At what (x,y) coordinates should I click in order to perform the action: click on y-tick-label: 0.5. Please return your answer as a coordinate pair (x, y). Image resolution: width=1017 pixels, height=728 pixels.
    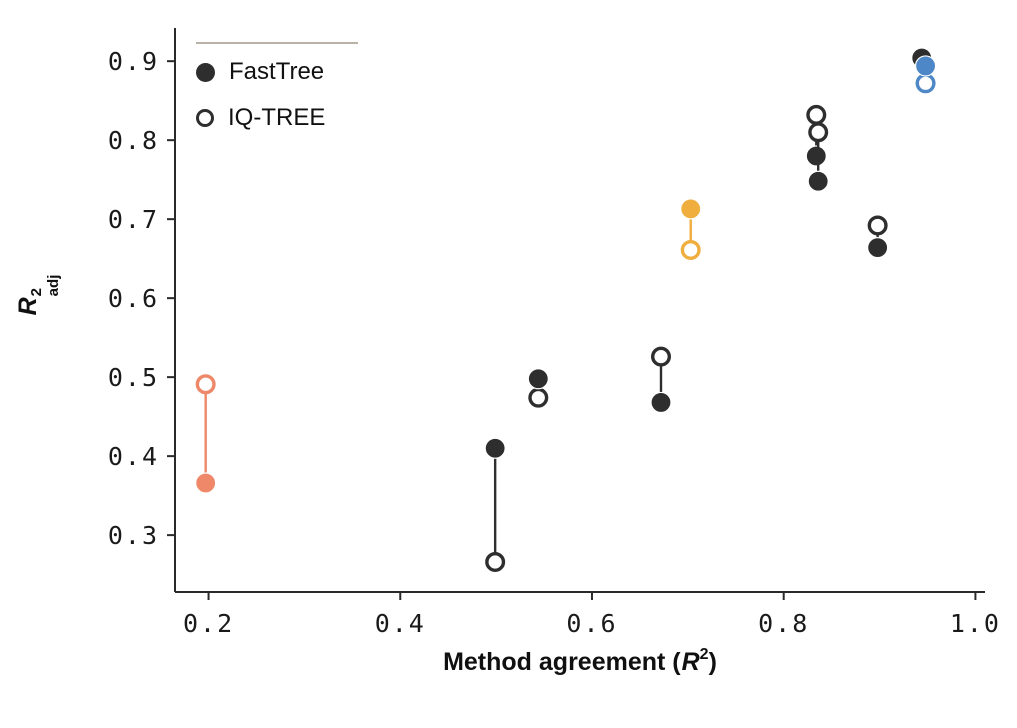
    Looking at the image, I should click on (133, 377).